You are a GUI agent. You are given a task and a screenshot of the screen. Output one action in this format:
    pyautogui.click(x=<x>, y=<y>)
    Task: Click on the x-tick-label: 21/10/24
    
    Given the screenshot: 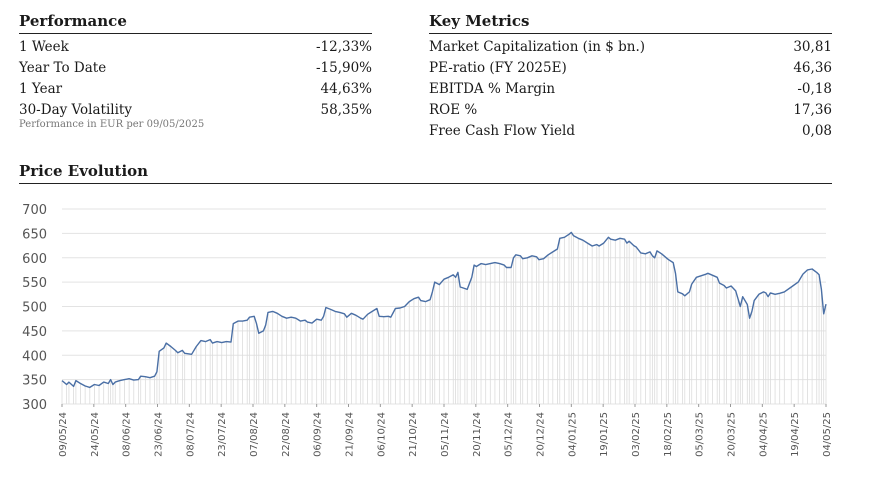 What is the action you would take?
    pyautogui.click(x=413, y=434)
    